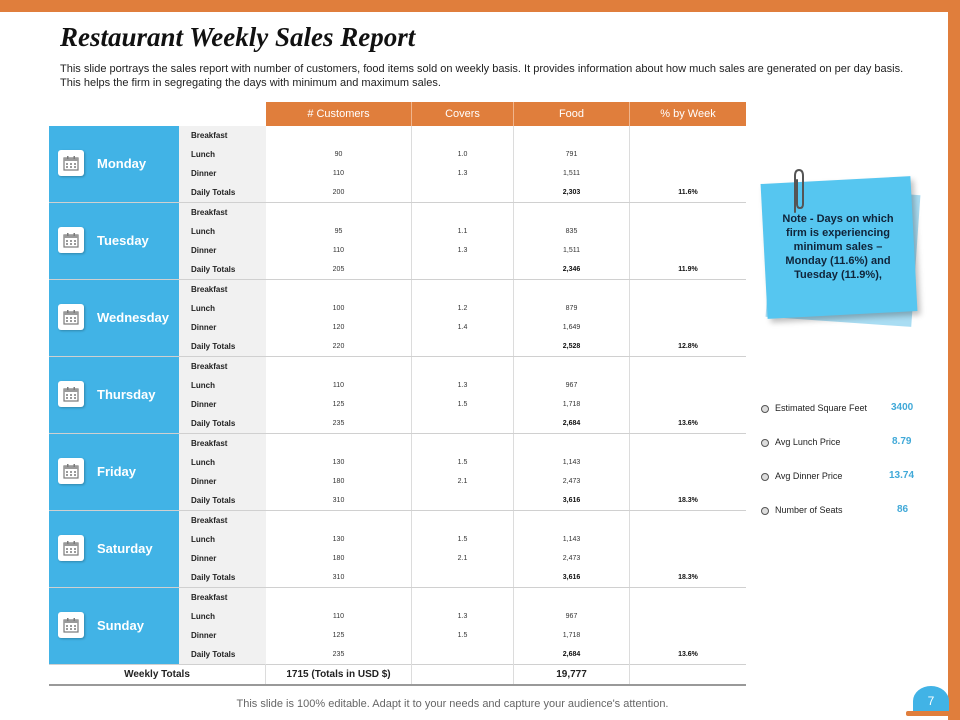  I want to click on stat-label: Number of Seats, so click(809, 510).